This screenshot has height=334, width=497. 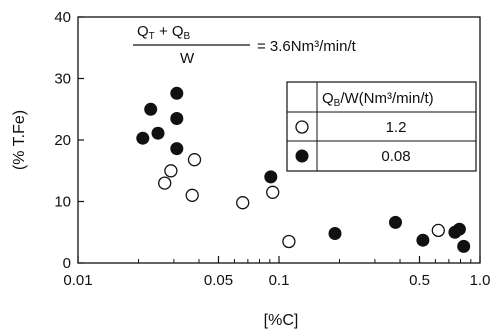 What do you see at coordinates (419, 280) in the screenshot?
I see `x-tick-label: 0.5` at bounding box center [419, 280].